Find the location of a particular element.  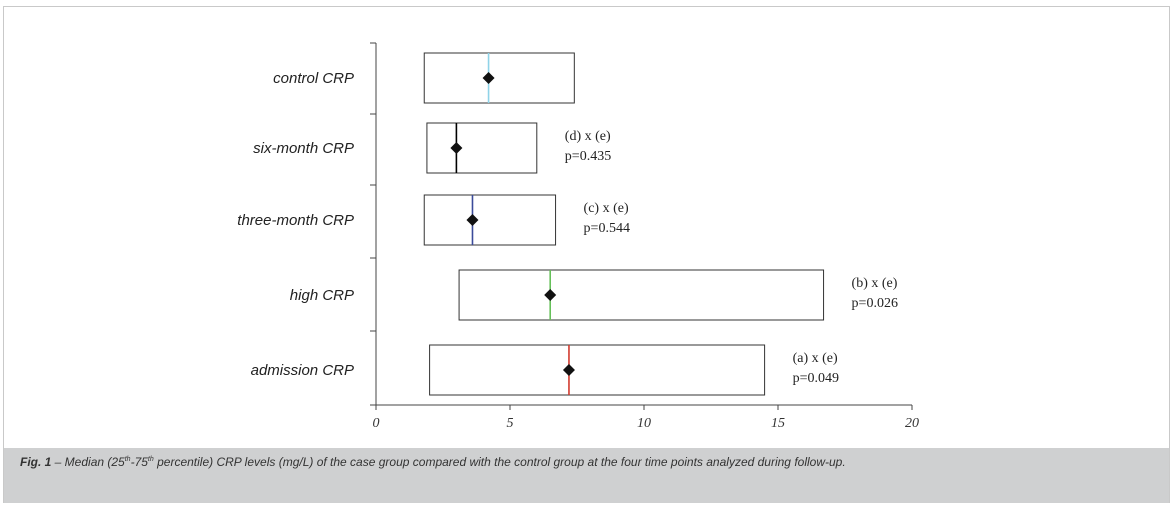

caption-sup-2: th is located at coordinates (150, 459).